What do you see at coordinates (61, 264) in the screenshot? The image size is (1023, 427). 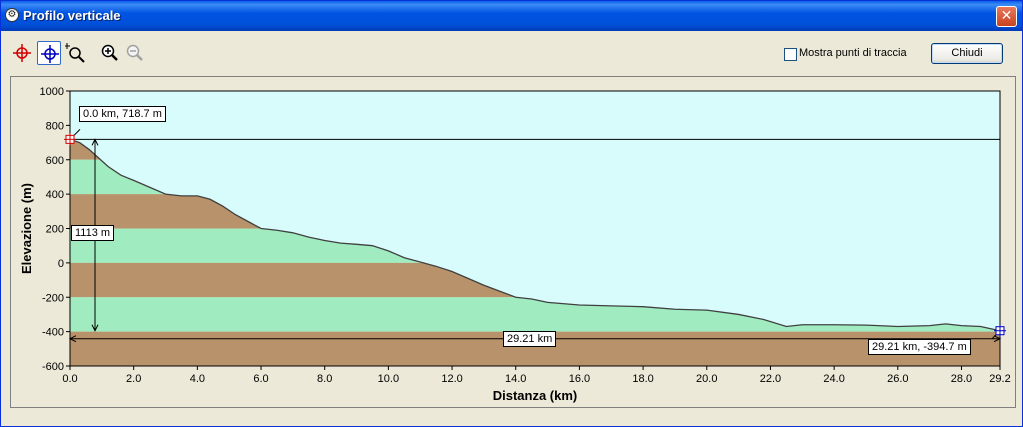 I see `y-tick-label: 0` at bounding box center [61, 264].